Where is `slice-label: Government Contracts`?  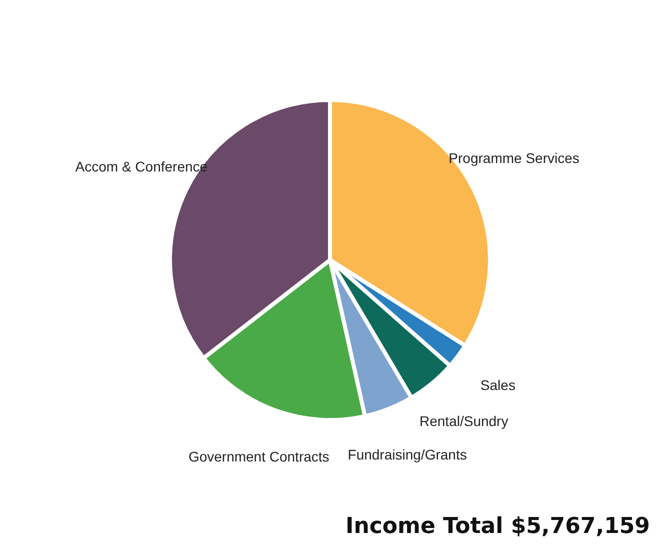
slice-label: Government Contracts is located at coordinates (259, 456).